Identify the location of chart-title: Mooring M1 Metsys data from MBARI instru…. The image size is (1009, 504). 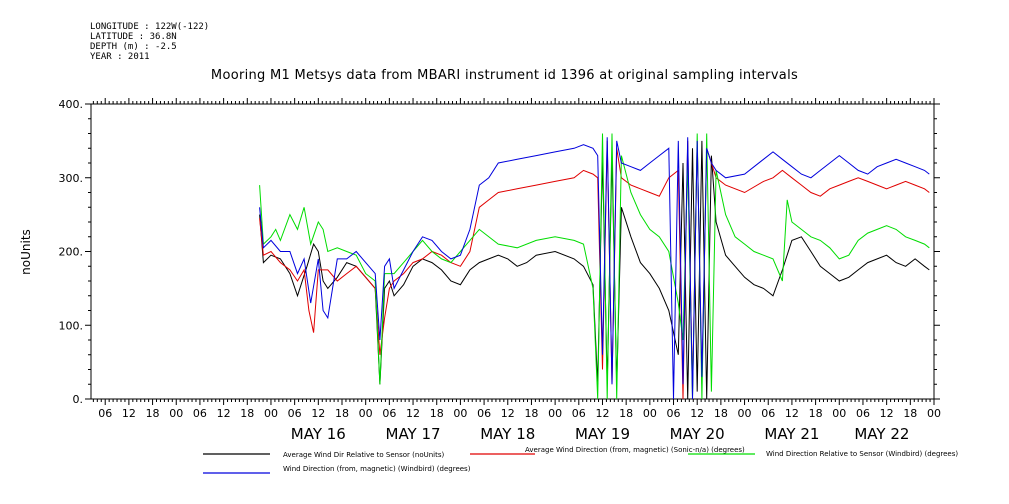
(504, 75).